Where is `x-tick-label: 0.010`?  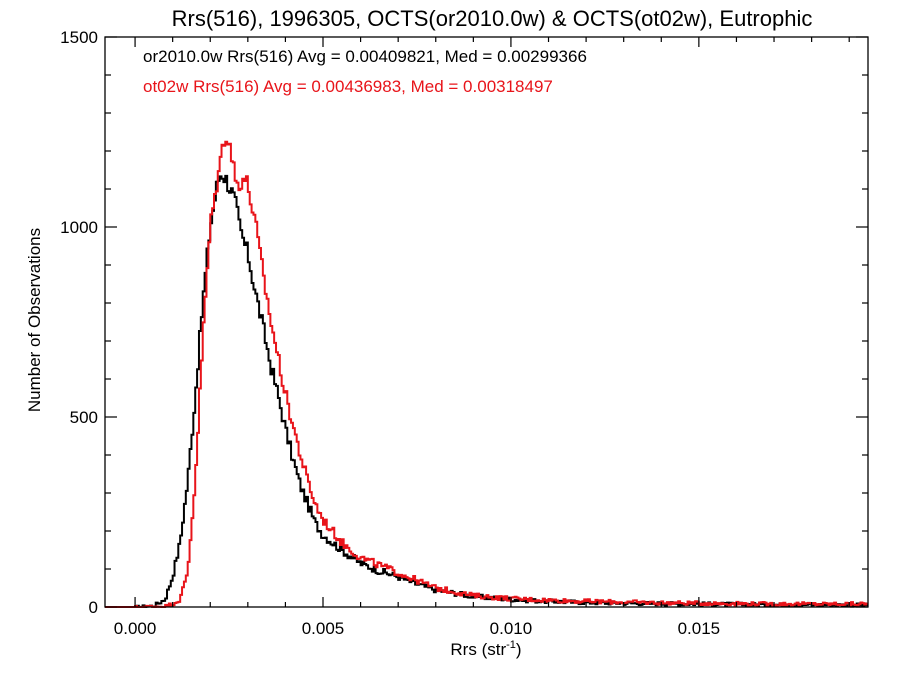
x-tick-label: 0.010 is located at coordinates (511, 628).